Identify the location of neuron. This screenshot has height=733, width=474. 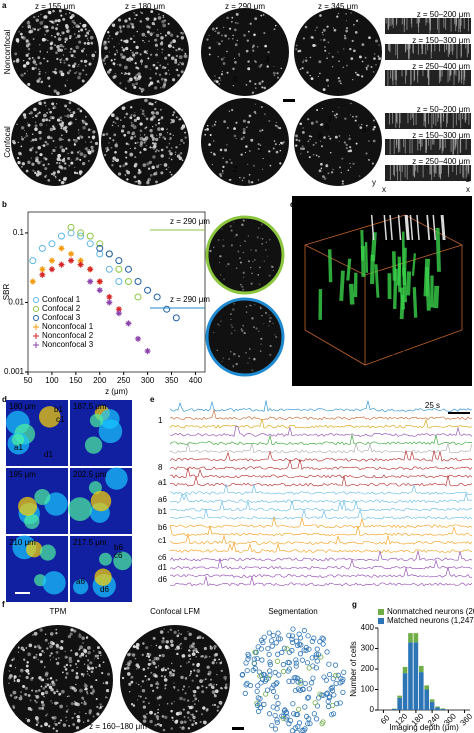
(399, 274).